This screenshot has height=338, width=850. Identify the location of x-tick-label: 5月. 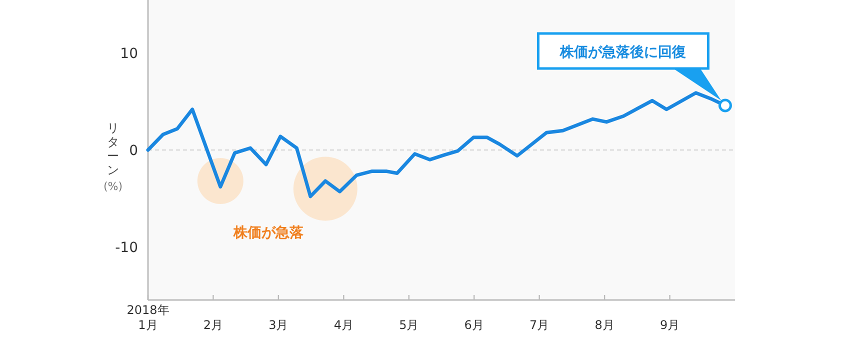
(409, 325).